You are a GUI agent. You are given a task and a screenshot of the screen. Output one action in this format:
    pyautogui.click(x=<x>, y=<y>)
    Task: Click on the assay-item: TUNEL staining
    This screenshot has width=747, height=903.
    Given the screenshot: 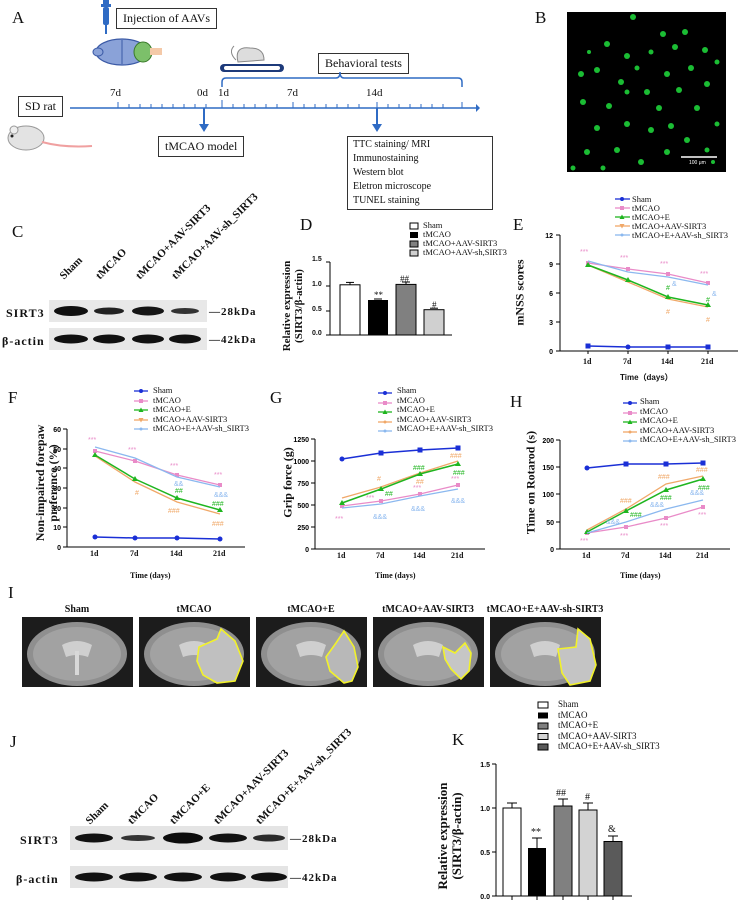 What is the action you would take?
    pyautogui.click(x=386, y=200)
    